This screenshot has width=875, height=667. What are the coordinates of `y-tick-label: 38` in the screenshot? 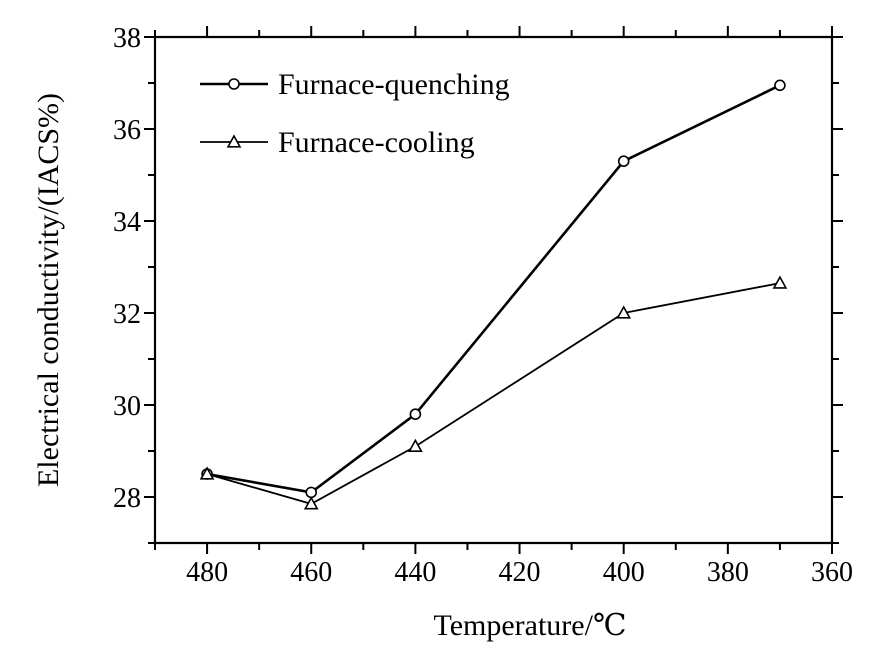 It's located at (127, 38).